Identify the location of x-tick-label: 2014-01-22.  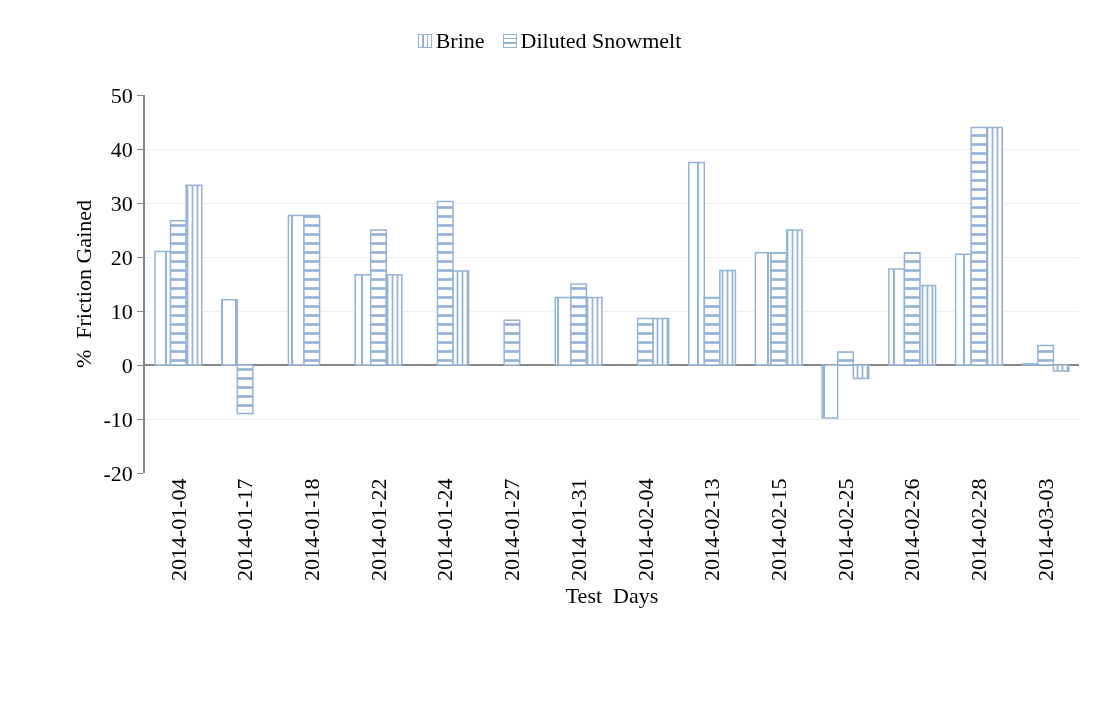
(378, 530).